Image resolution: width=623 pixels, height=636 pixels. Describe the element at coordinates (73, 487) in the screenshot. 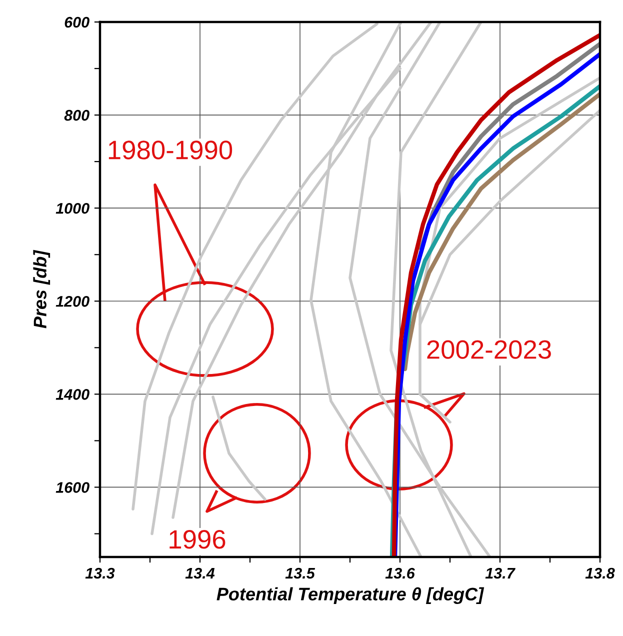

I see `y-tick-label: 1600` at that location.